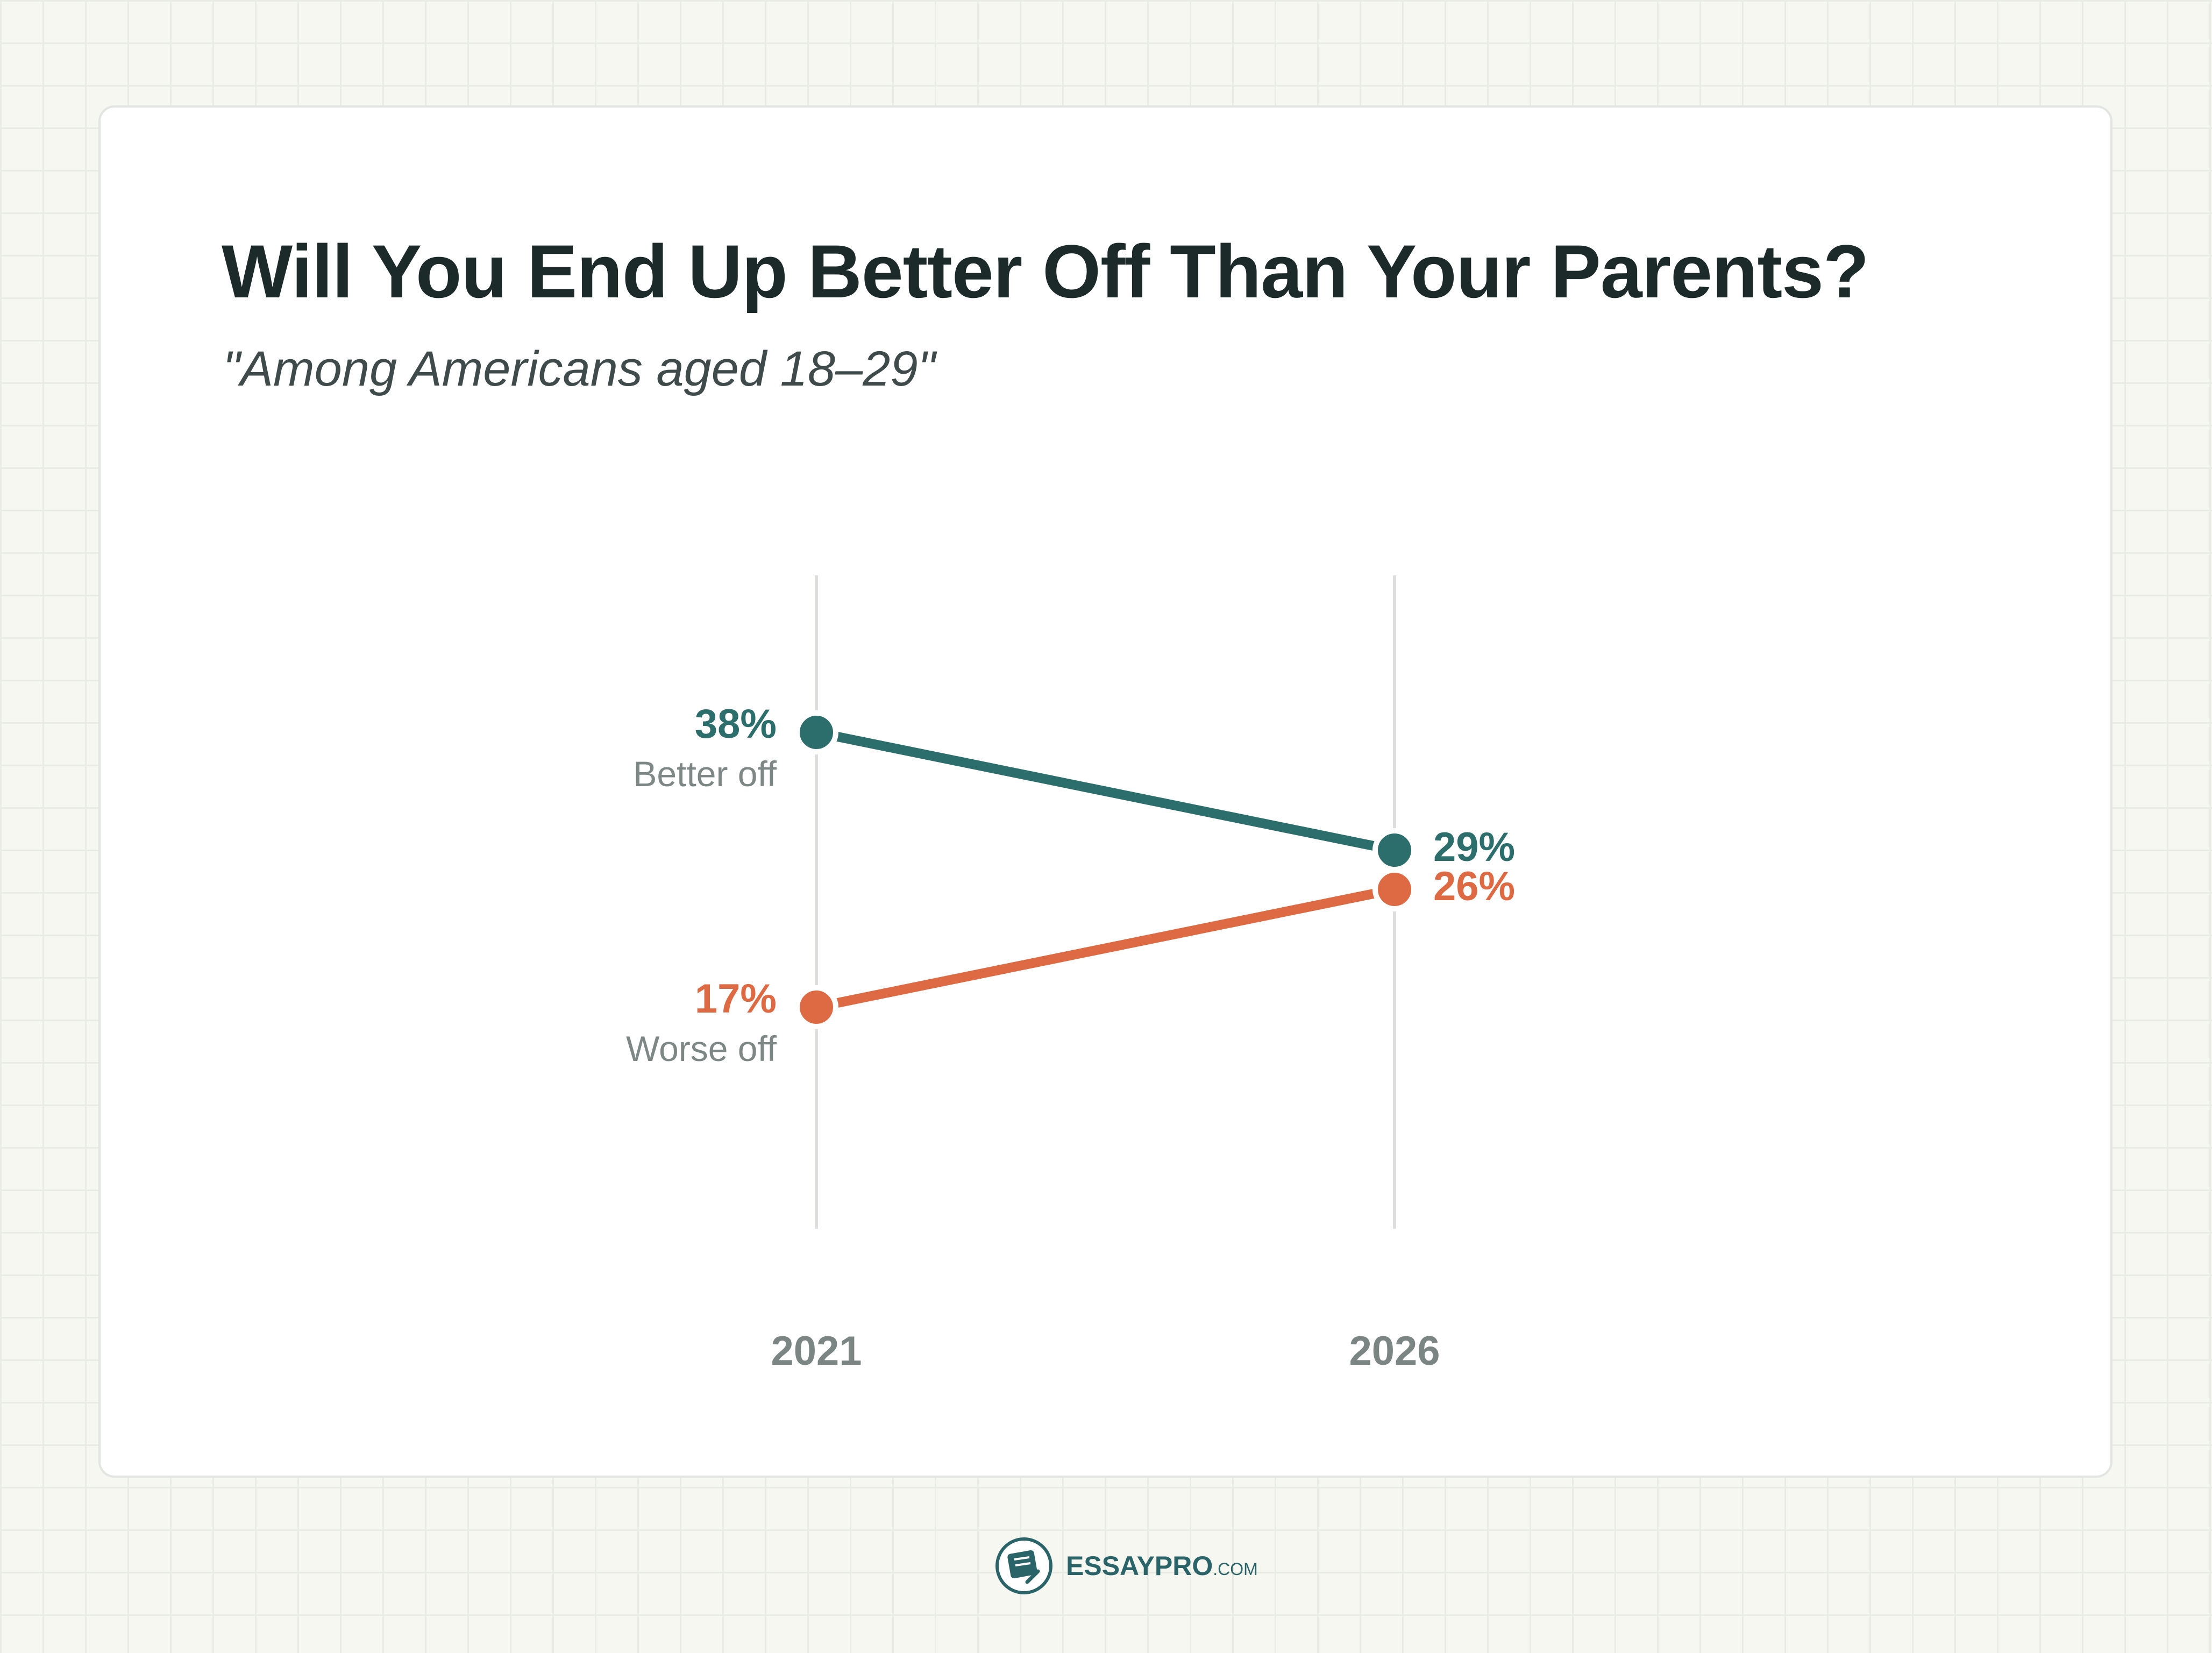  What do you see at coordinates (1236, 1569) in the screenshot?
I see `brand-suffix: .COM` at bounding box center [1236, 1569].